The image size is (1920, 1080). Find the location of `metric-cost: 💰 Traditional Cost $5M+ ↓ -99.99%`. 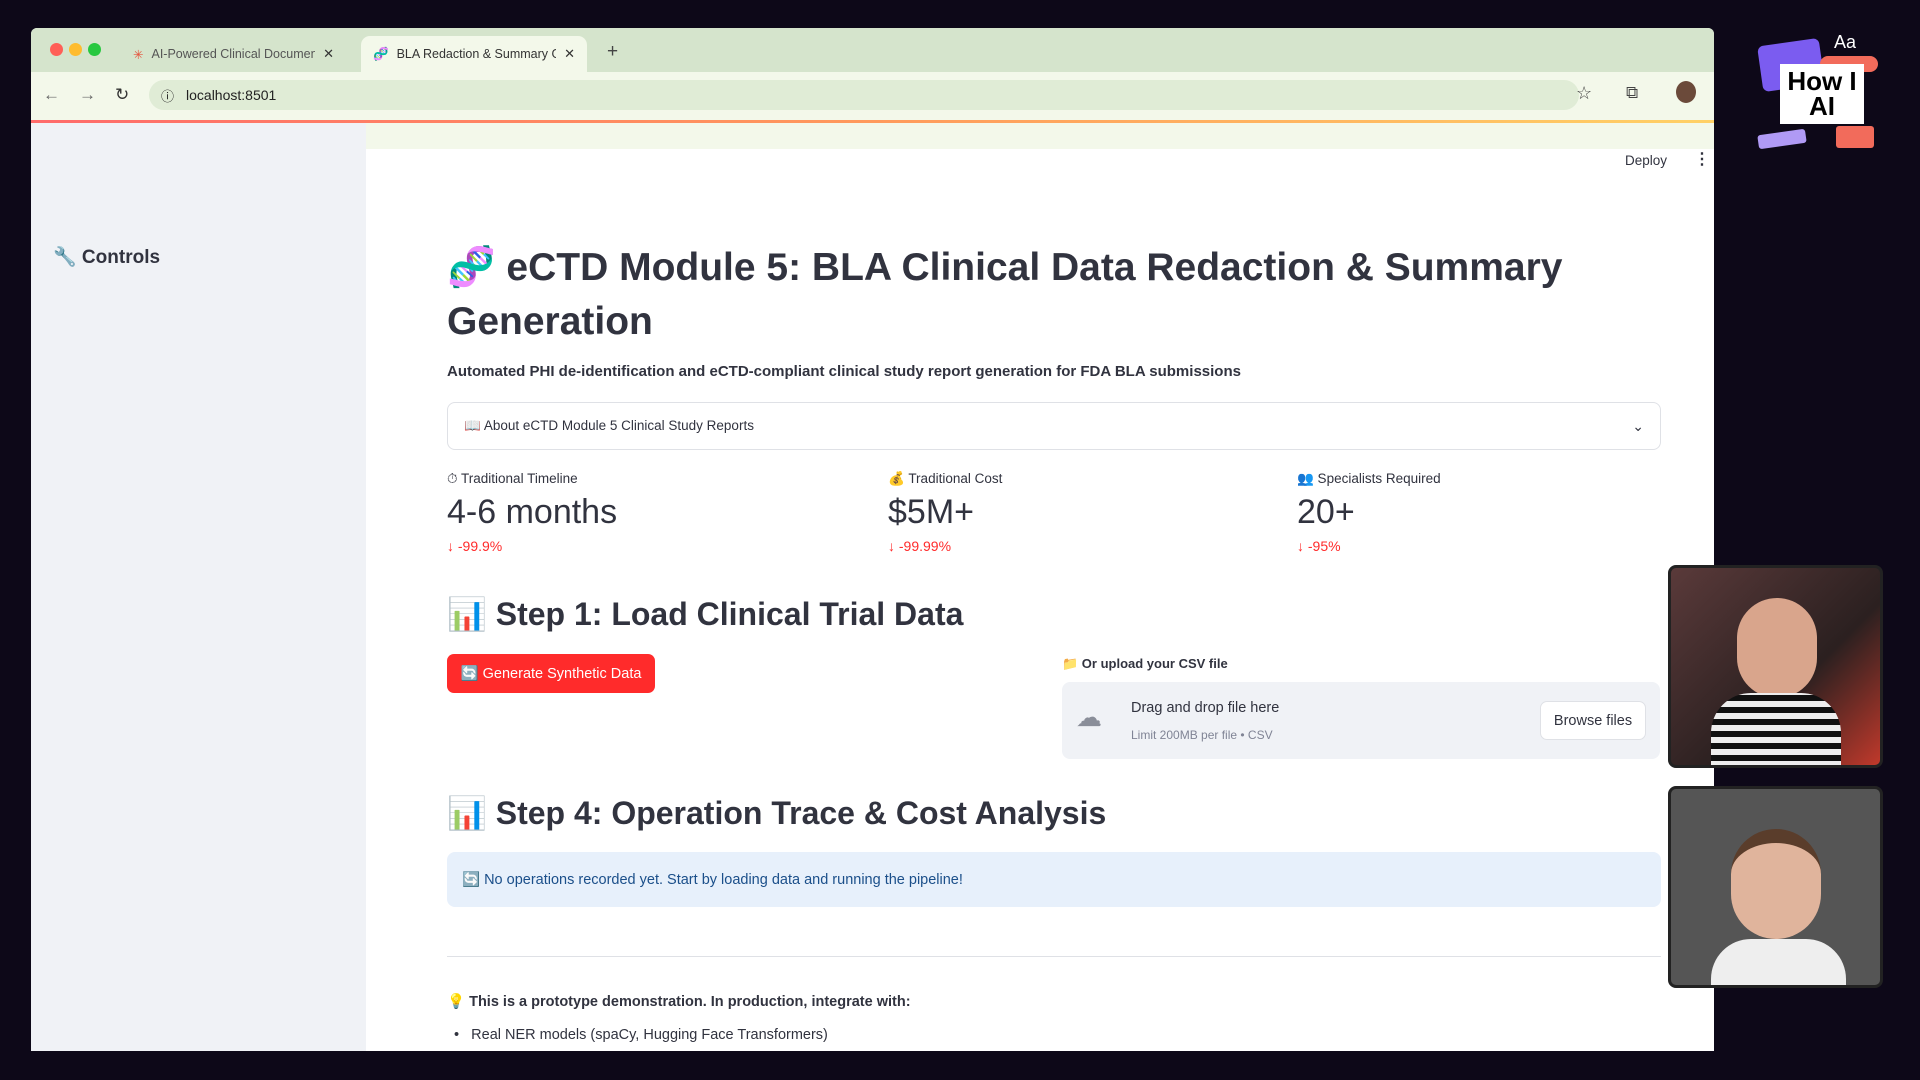

metric-cost: 💰 Traditional Cost $5M+ ↓ -99.99% is located at coordinates (945, 512).